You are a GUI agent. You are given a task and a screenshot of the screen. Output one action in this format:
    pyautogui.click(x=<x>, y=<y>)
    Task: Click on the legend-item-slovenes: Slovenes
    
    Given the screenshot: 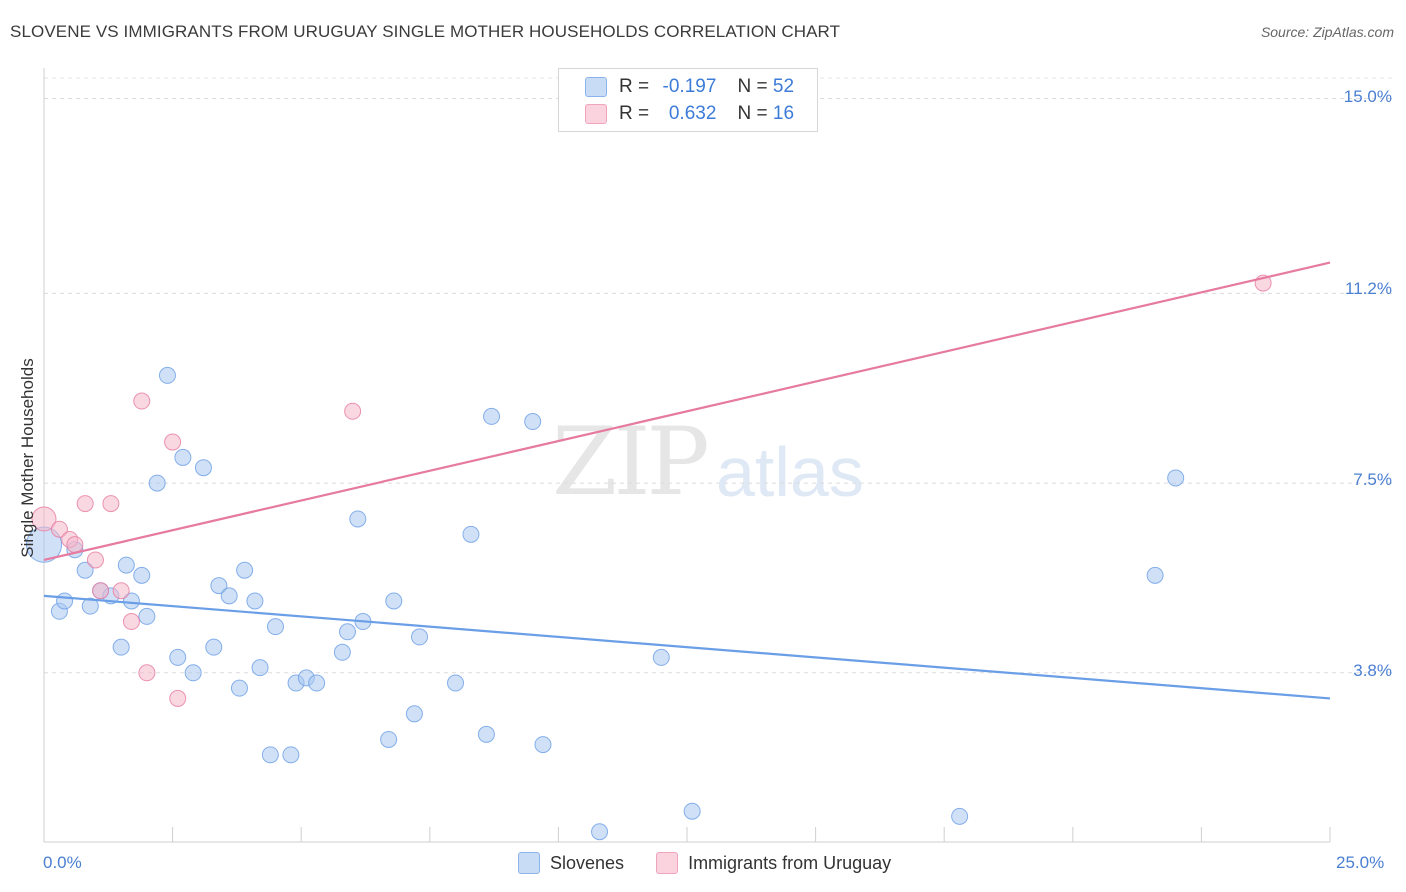 What is the action you would take?
    pyautogui.click(x=571, y=863)
    